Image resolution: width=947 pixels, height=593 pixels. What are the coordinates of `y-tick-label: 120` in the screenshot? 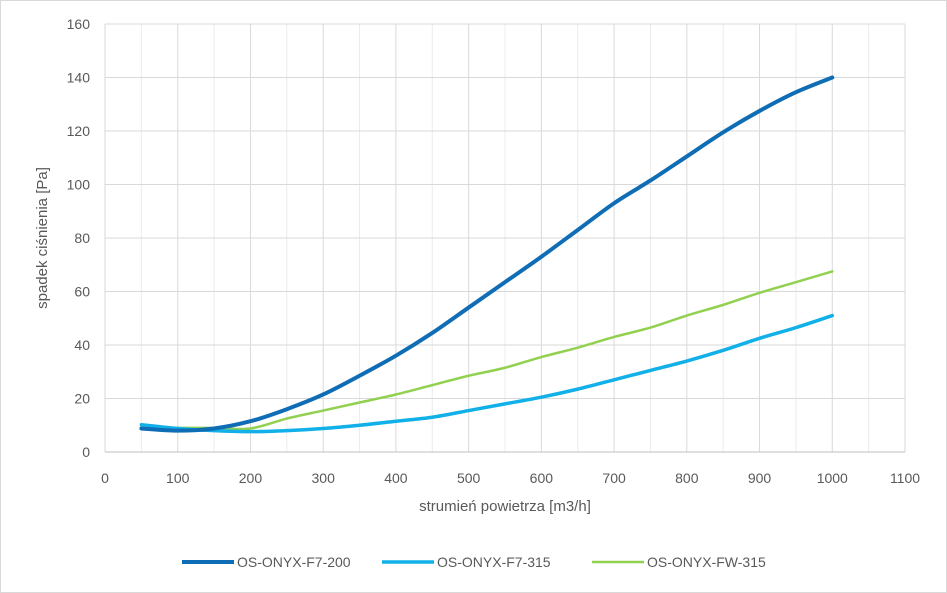 It's located at (79, 131).